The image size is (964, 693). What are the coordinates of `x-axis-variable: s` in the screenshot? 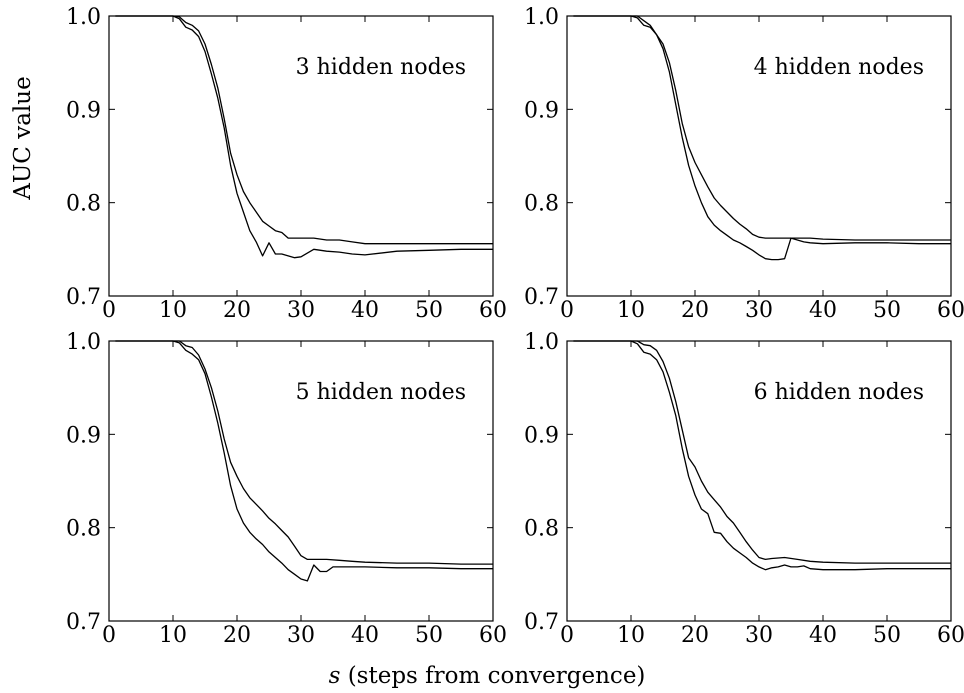 It's located at (335, 676).